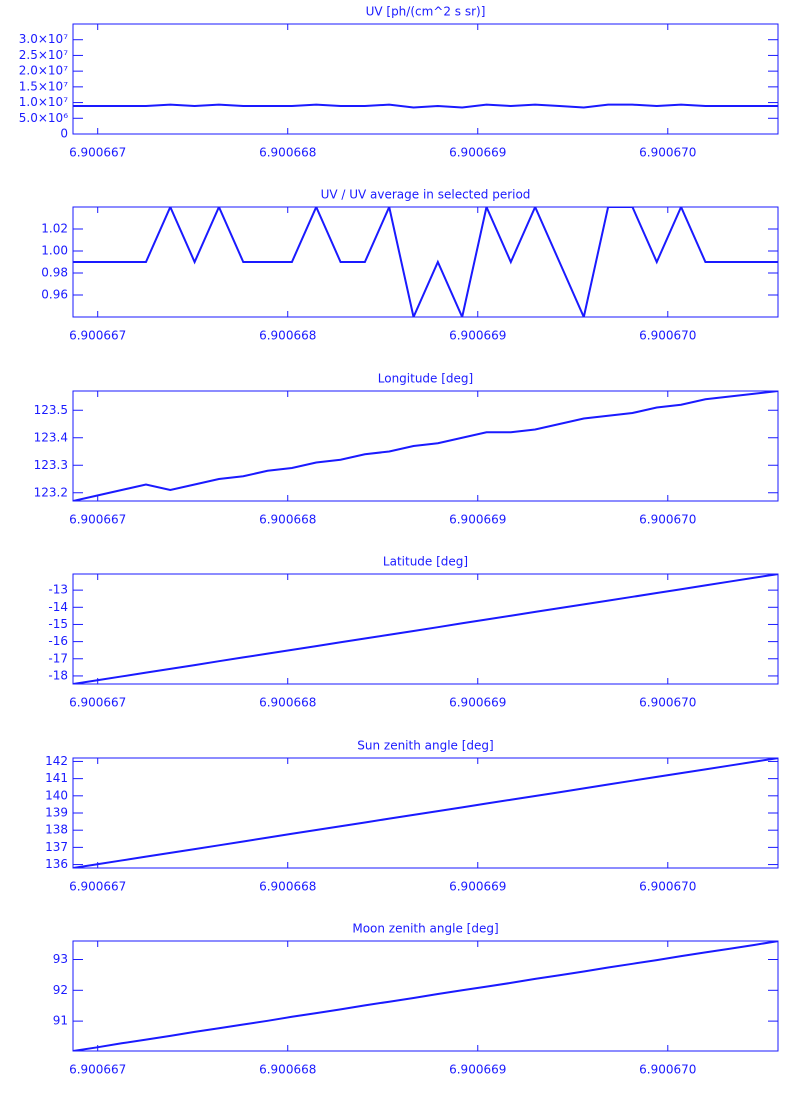 This screenshot has width=800, height=1100. What do you see at coordinates (51, 410) in the screenshot?
I see `y-tick-label: 123.5` at bounding box center [51, 410].